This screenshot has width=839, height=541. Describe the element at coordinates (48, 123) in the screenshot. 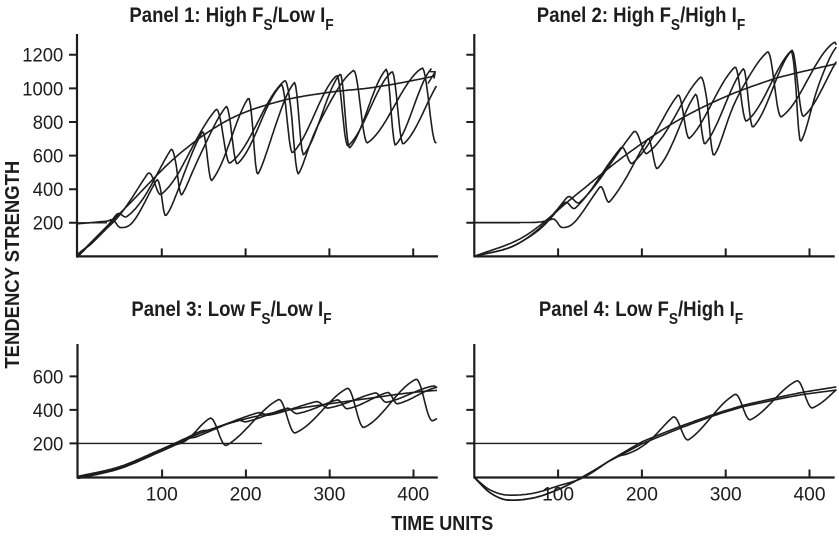

I see `svg-text: 800` at that location.